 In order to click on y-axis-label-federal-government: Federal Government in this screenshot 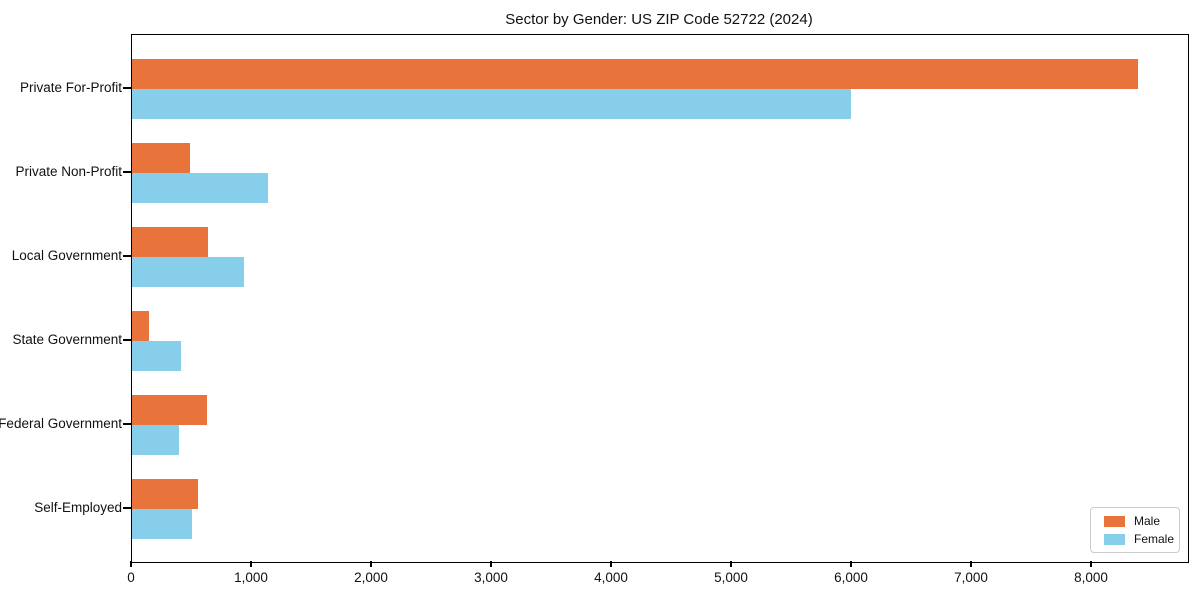, I will do `click(61, 423)`.